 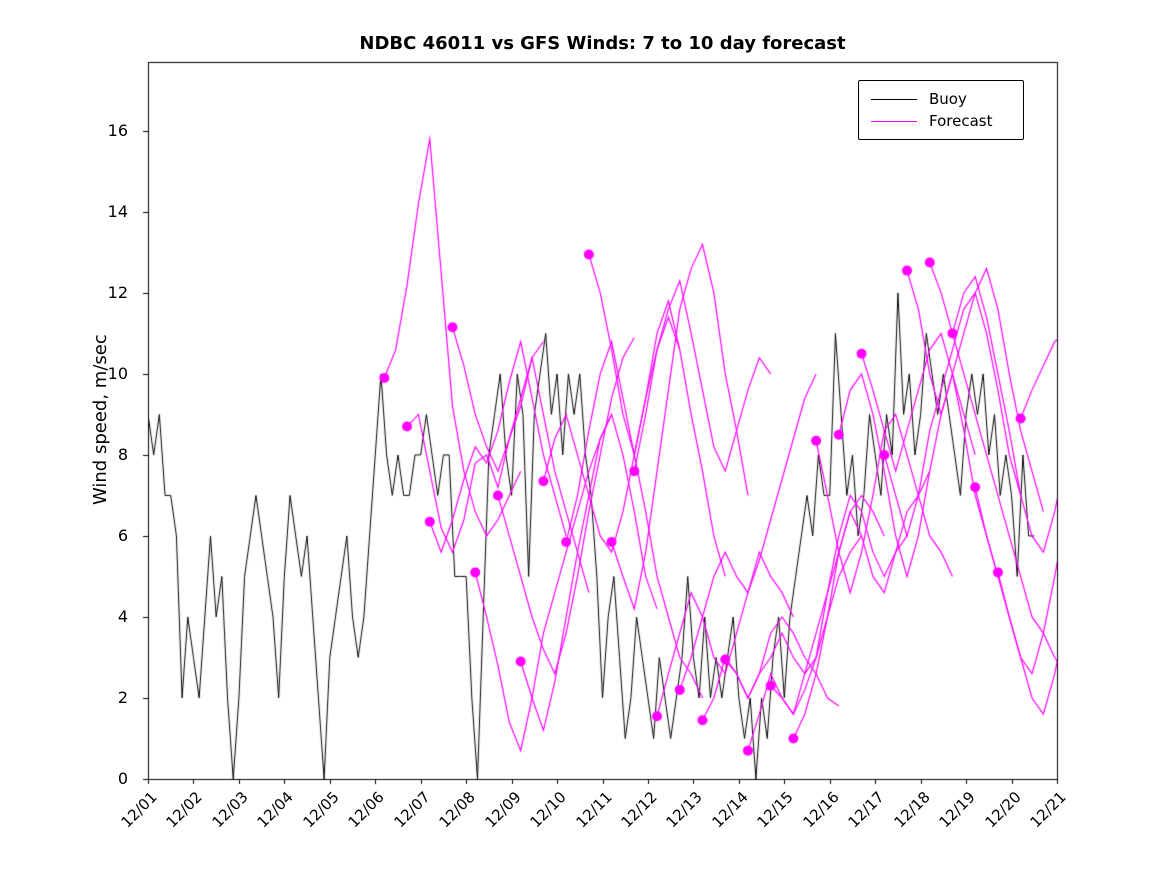 I want to click on legend-entry-forecast: Forecast, so click(x=941, y=121).